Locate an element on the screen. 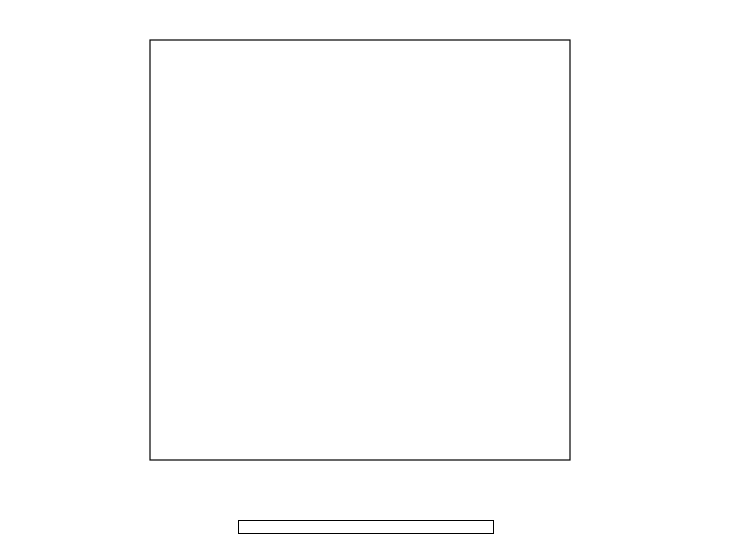 The width and height of the screenshot is (755, 560). colorbar-title-meters is located at coordinates (366, 502).